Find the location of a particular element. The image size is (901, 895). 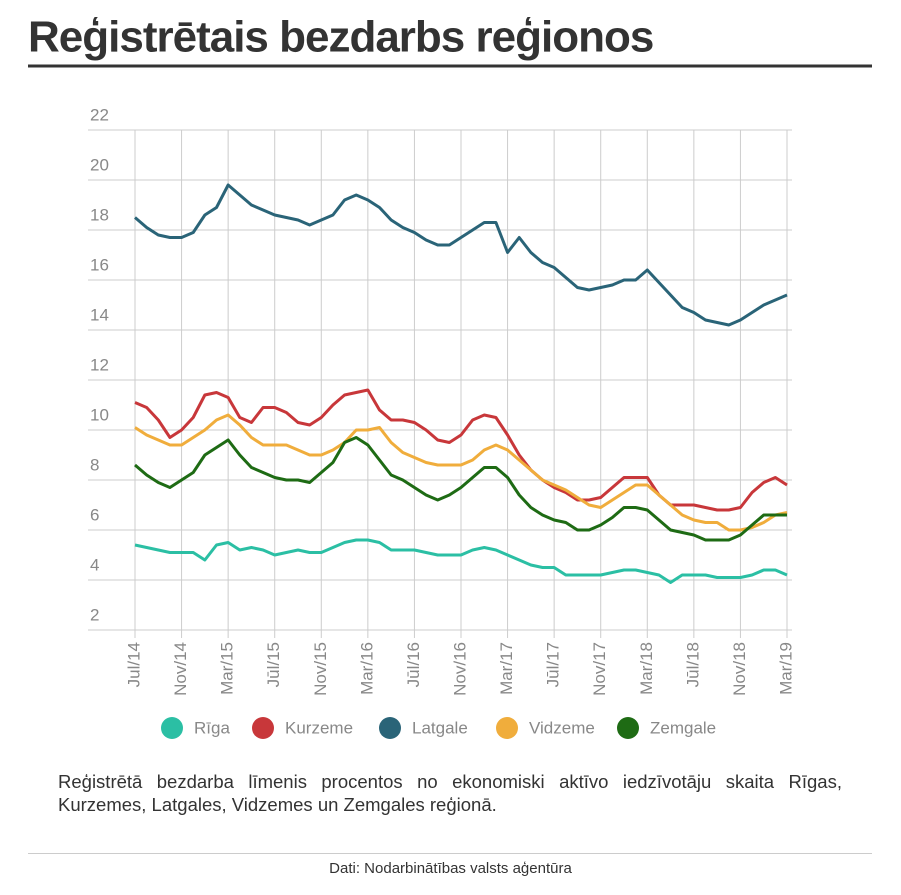

y-tick-label: 16 is located at coordinates (99, 264).